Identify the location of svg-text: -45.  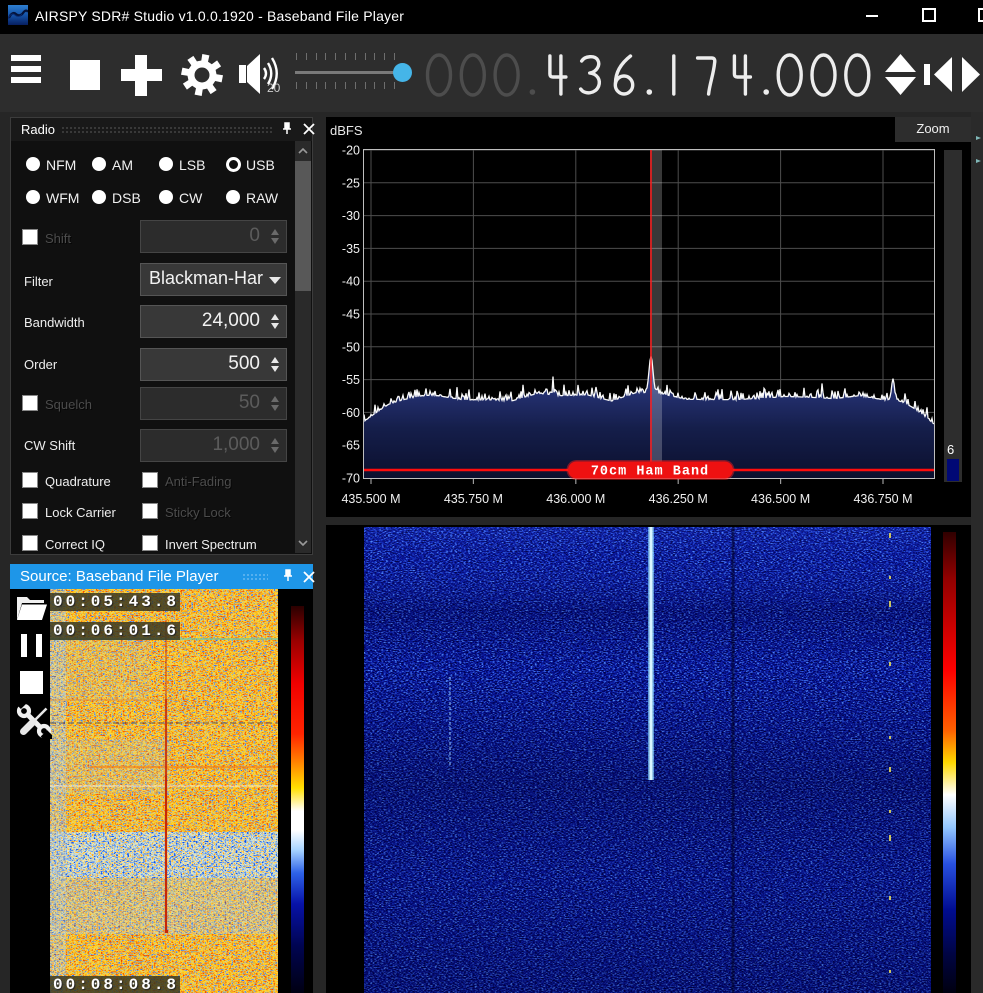
(351, 315).